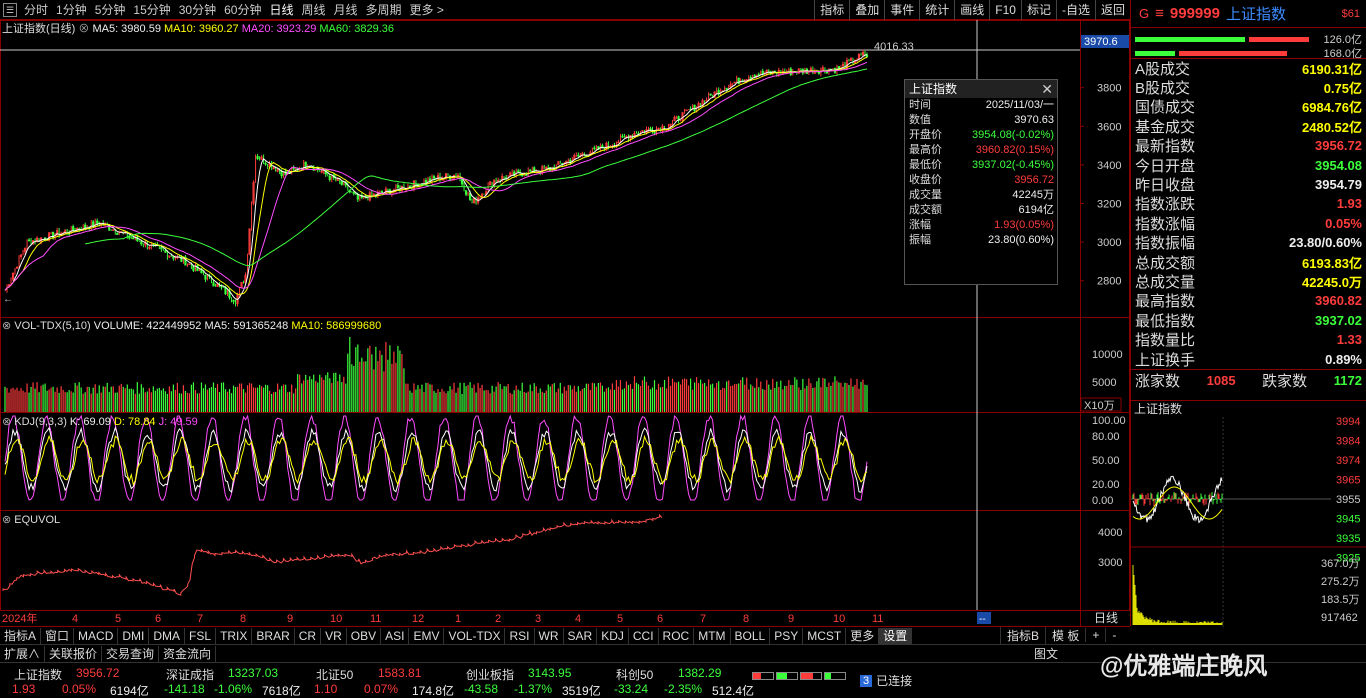 The image size is (1366, 698). I want to click on close-icon: ✕, so click(1047, 89).